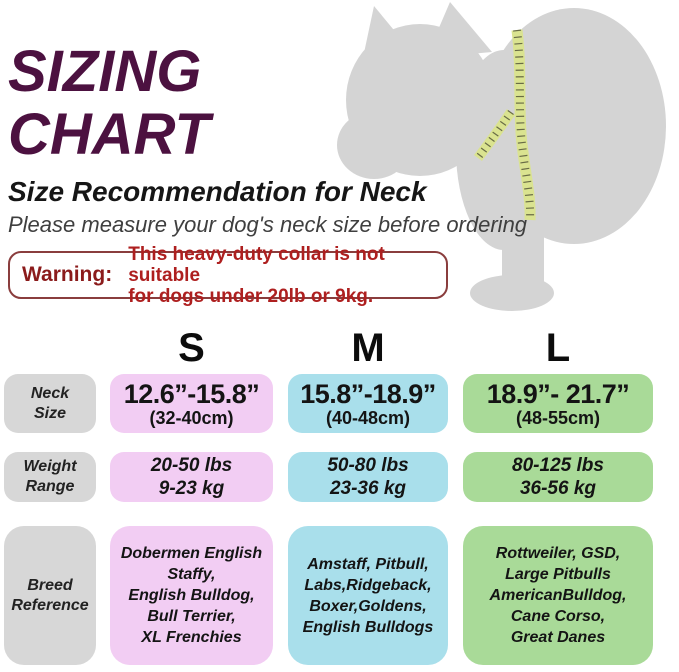  I want to click on weight-range-cell-l: 80-125 lbs 36-56 kg, so click(558, 477).